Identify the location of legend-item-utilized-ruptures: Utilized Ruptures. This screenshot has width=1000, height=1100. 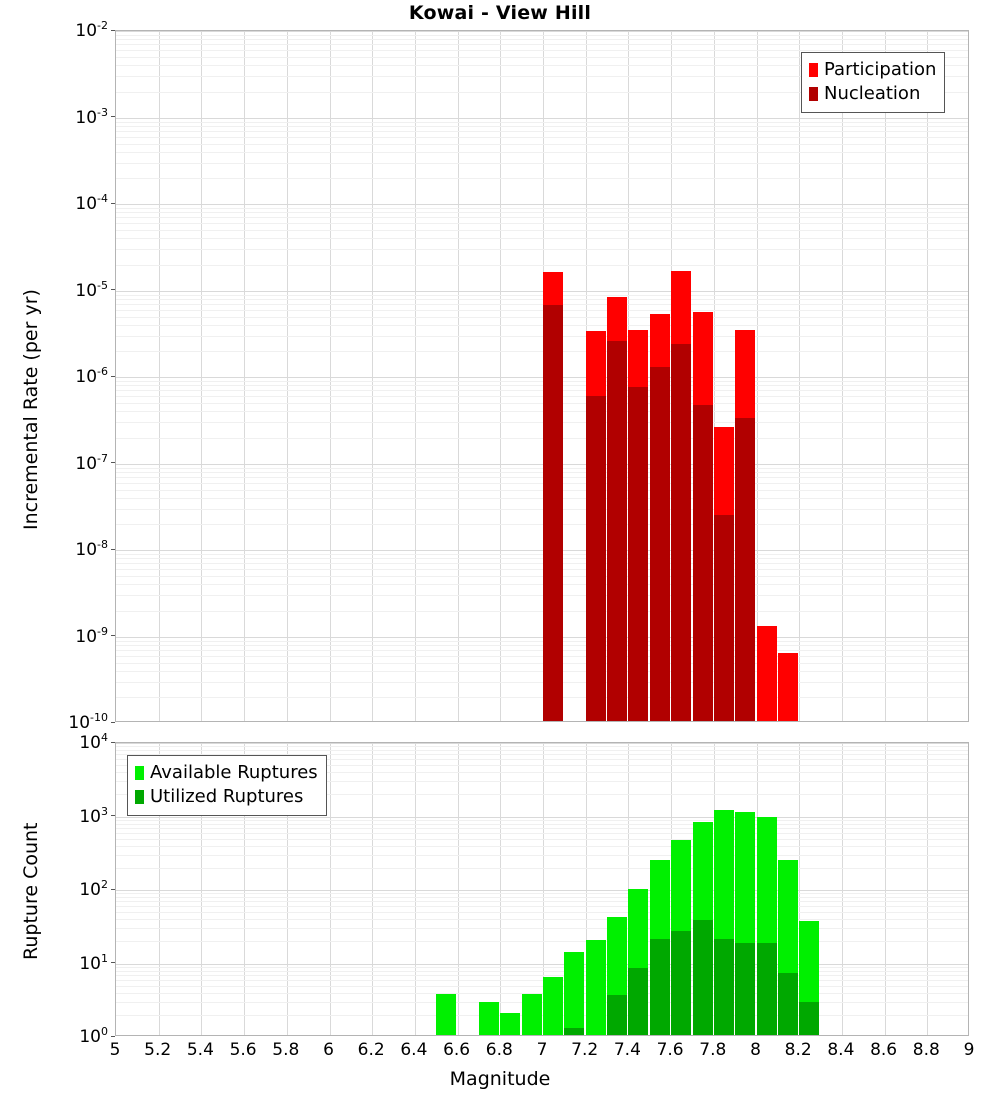
(226, 797).